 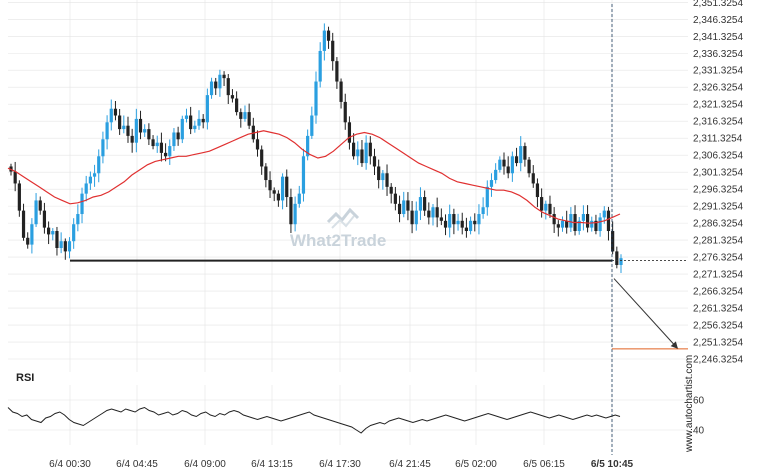 I want to click on time-tick-label: 6/5 02:00, so click(x=476, y=464).